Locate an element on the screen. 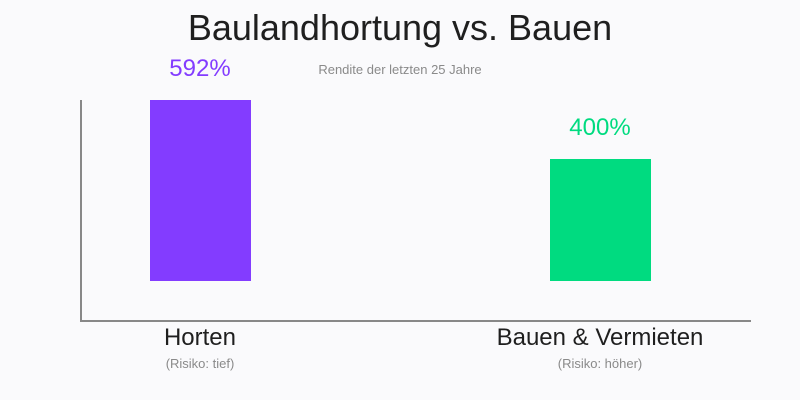  bar-value-label-horten: 592% is located at coordinates (200, 68).